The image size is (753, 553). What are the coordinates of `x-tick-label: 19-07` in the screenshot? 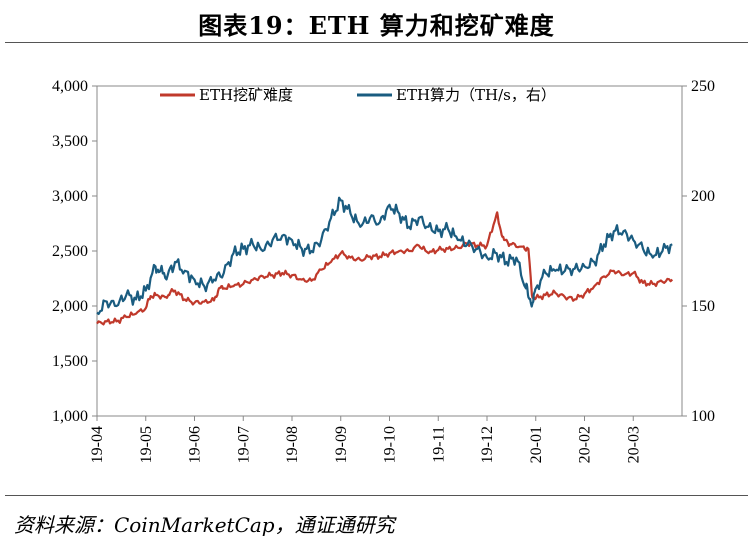 It's located at (243, 444).